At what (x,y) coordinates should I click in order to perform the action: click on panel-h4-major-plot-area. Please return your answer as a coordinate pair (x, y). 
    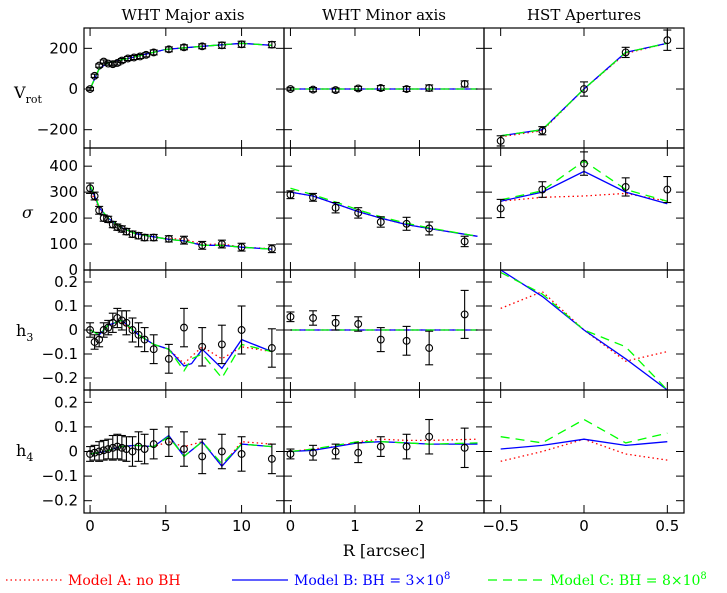
    Looking at the image, I should click on (181, 450).